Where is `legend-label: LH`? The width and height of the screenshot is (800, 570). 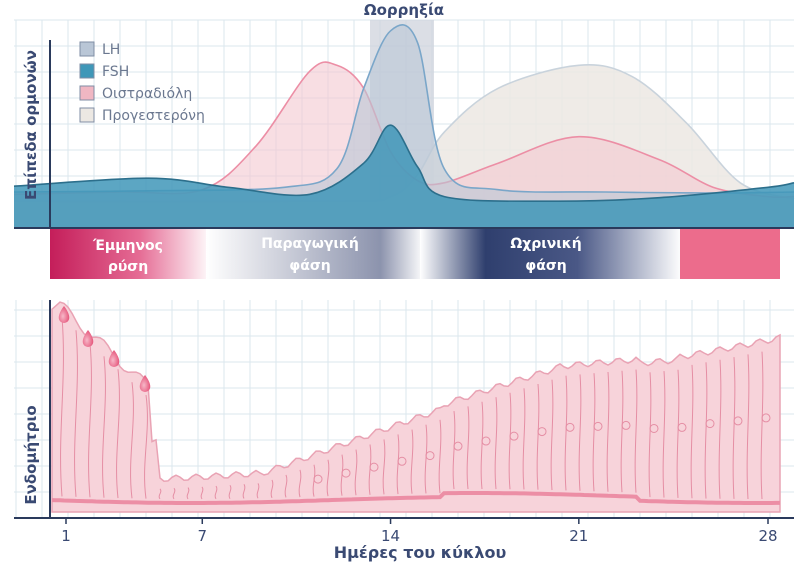 legend-label: LH is located at coordinates (111, 50).